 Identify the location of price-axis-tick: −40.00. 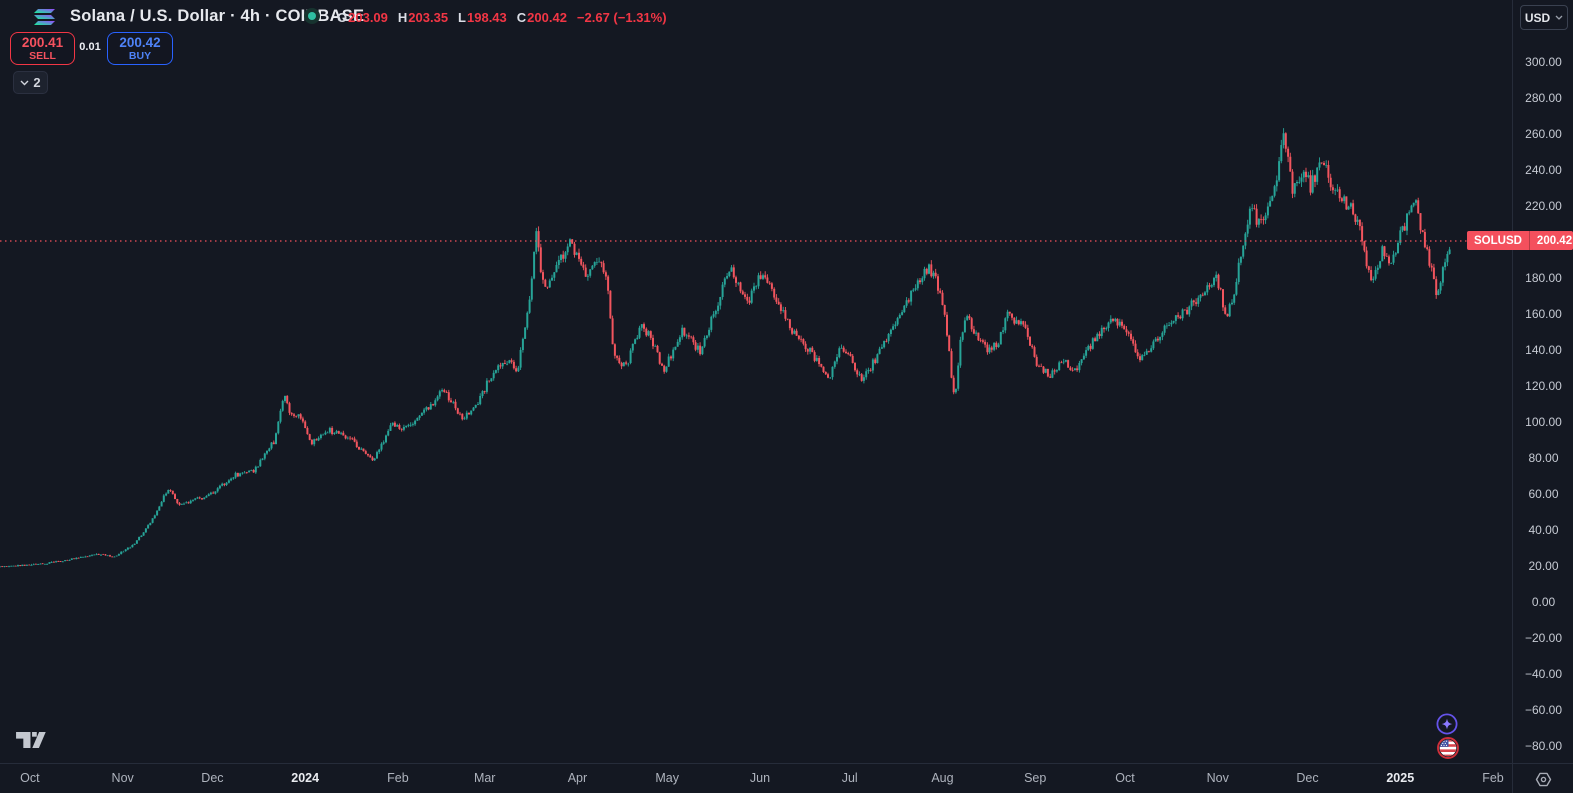
(1543, 673).